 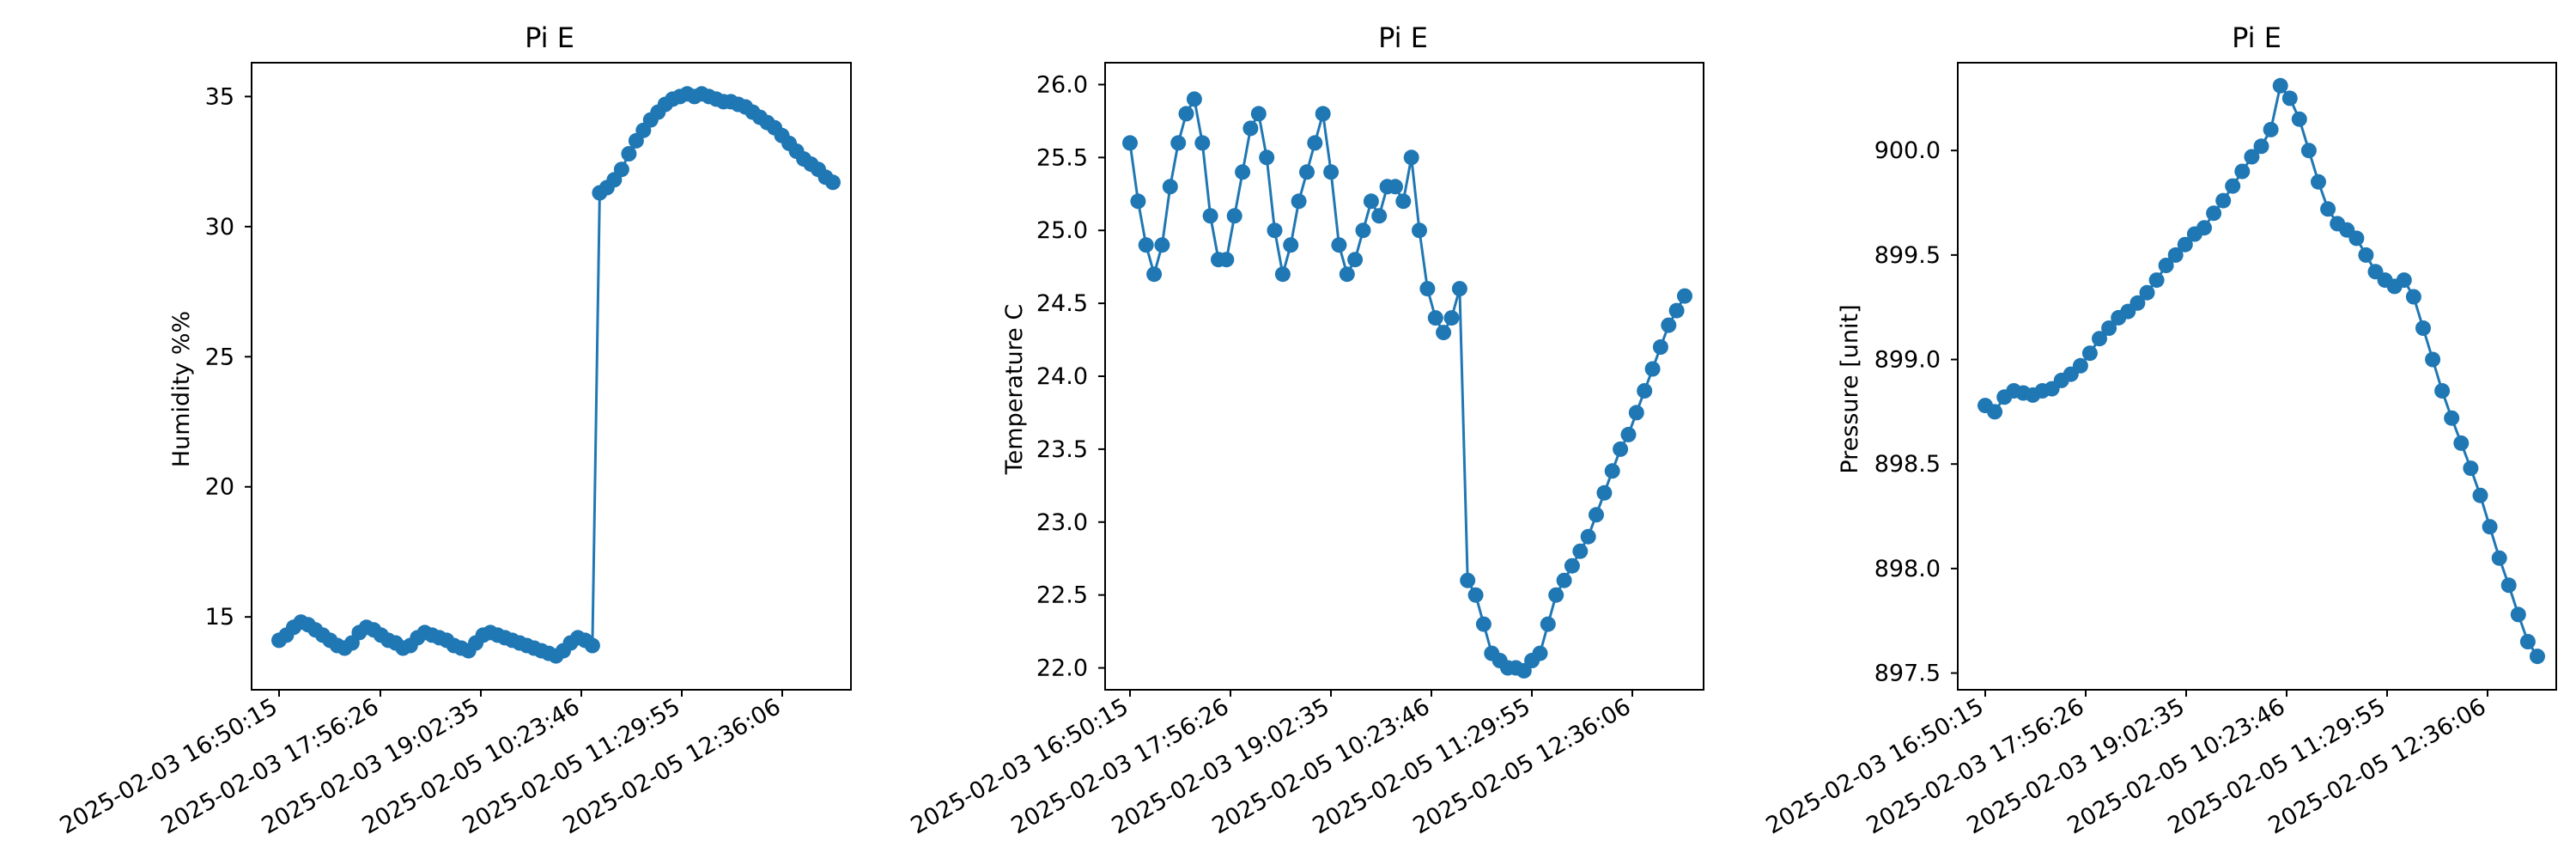 What do you see at coordinates (1062, 669) in the screenshot?
I see `y-tick-label: 22.0` at bounding box center [1062, 669].